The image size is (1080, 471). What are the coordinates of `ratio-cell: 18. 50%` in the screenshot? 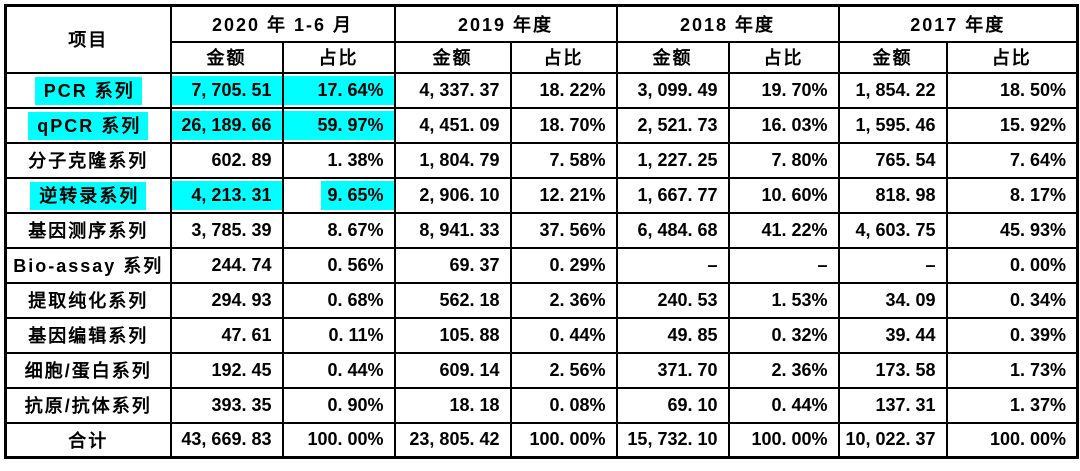 It's located at (1012, 90).